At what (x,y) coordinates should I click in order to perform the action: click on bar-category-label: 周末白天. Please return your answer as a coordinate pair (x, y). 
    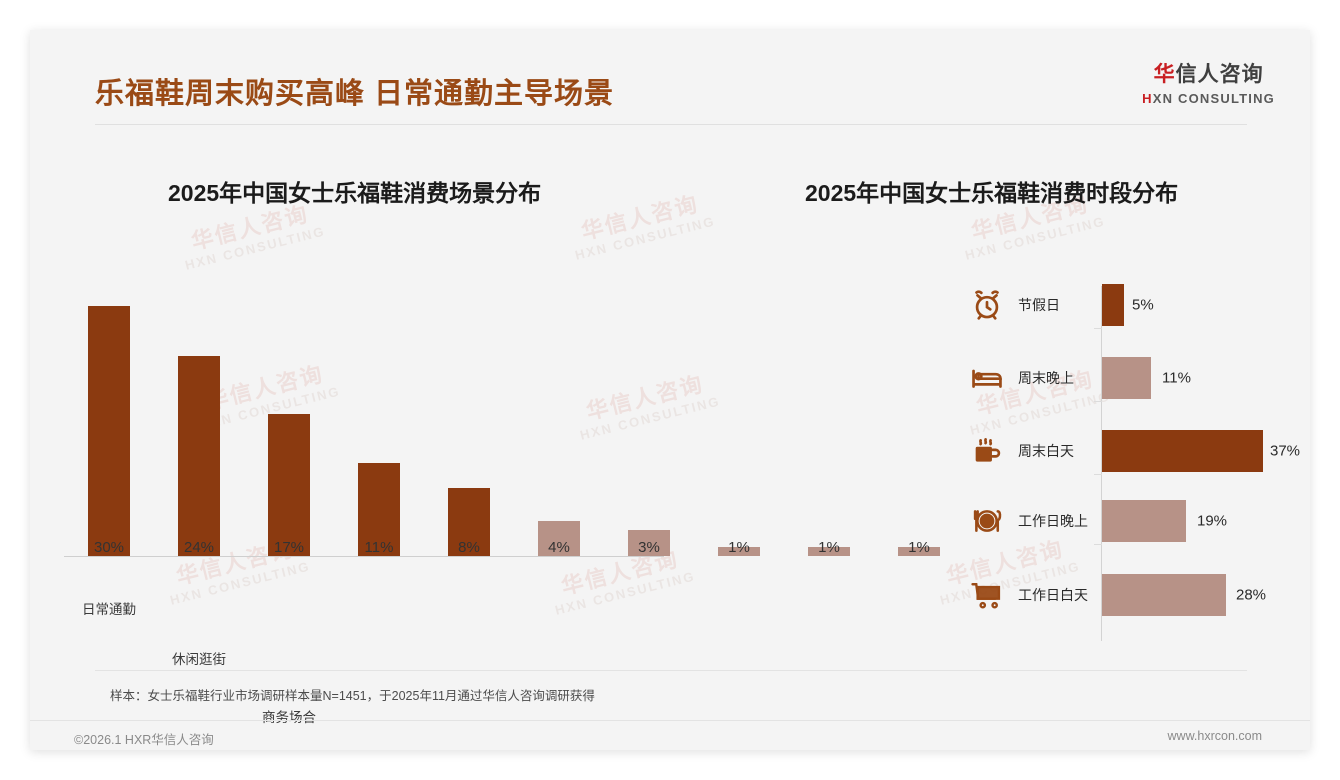
    Looking at the image, I should click on (1046, 451).